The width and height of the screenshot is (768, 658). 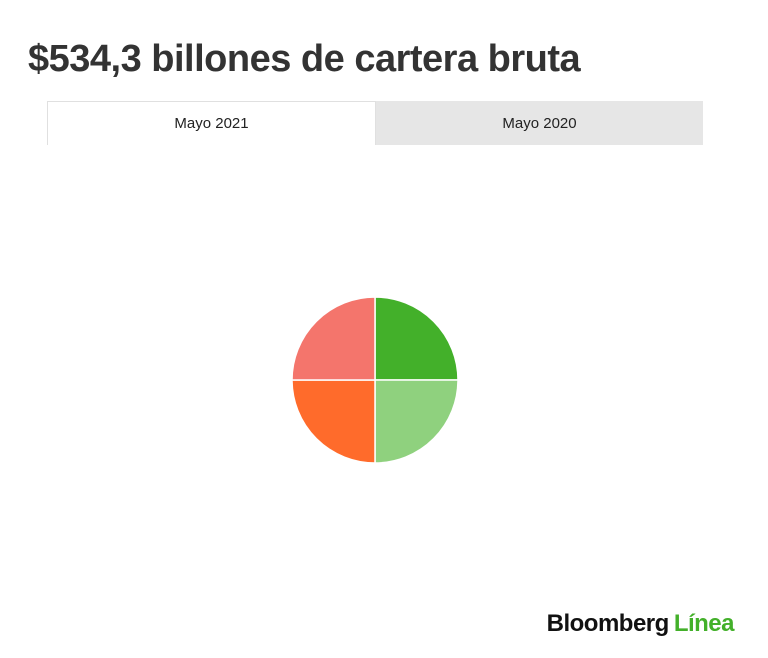 What do you see at coordinates (211, 123) in the screenshot?
I see `tab: Mayo 2021` at bounding box center [211, 123].